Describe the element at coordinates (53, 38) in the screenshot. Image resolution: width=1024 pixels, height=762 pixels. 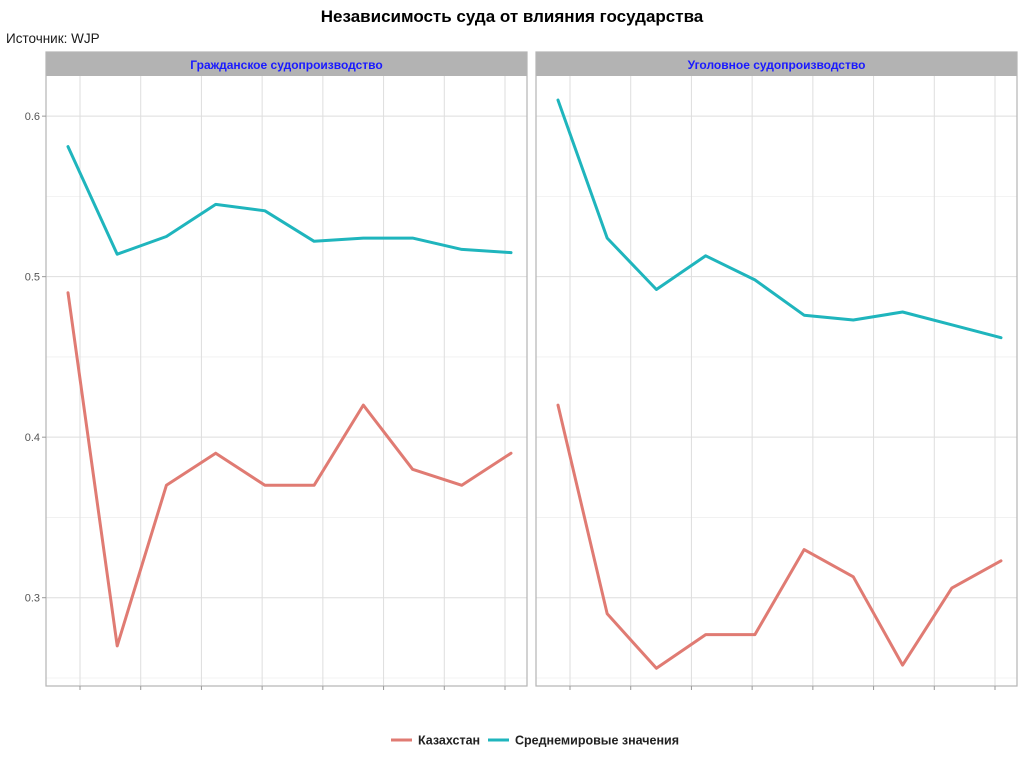
I see `chart-caption: Источник: WJP` at that location.